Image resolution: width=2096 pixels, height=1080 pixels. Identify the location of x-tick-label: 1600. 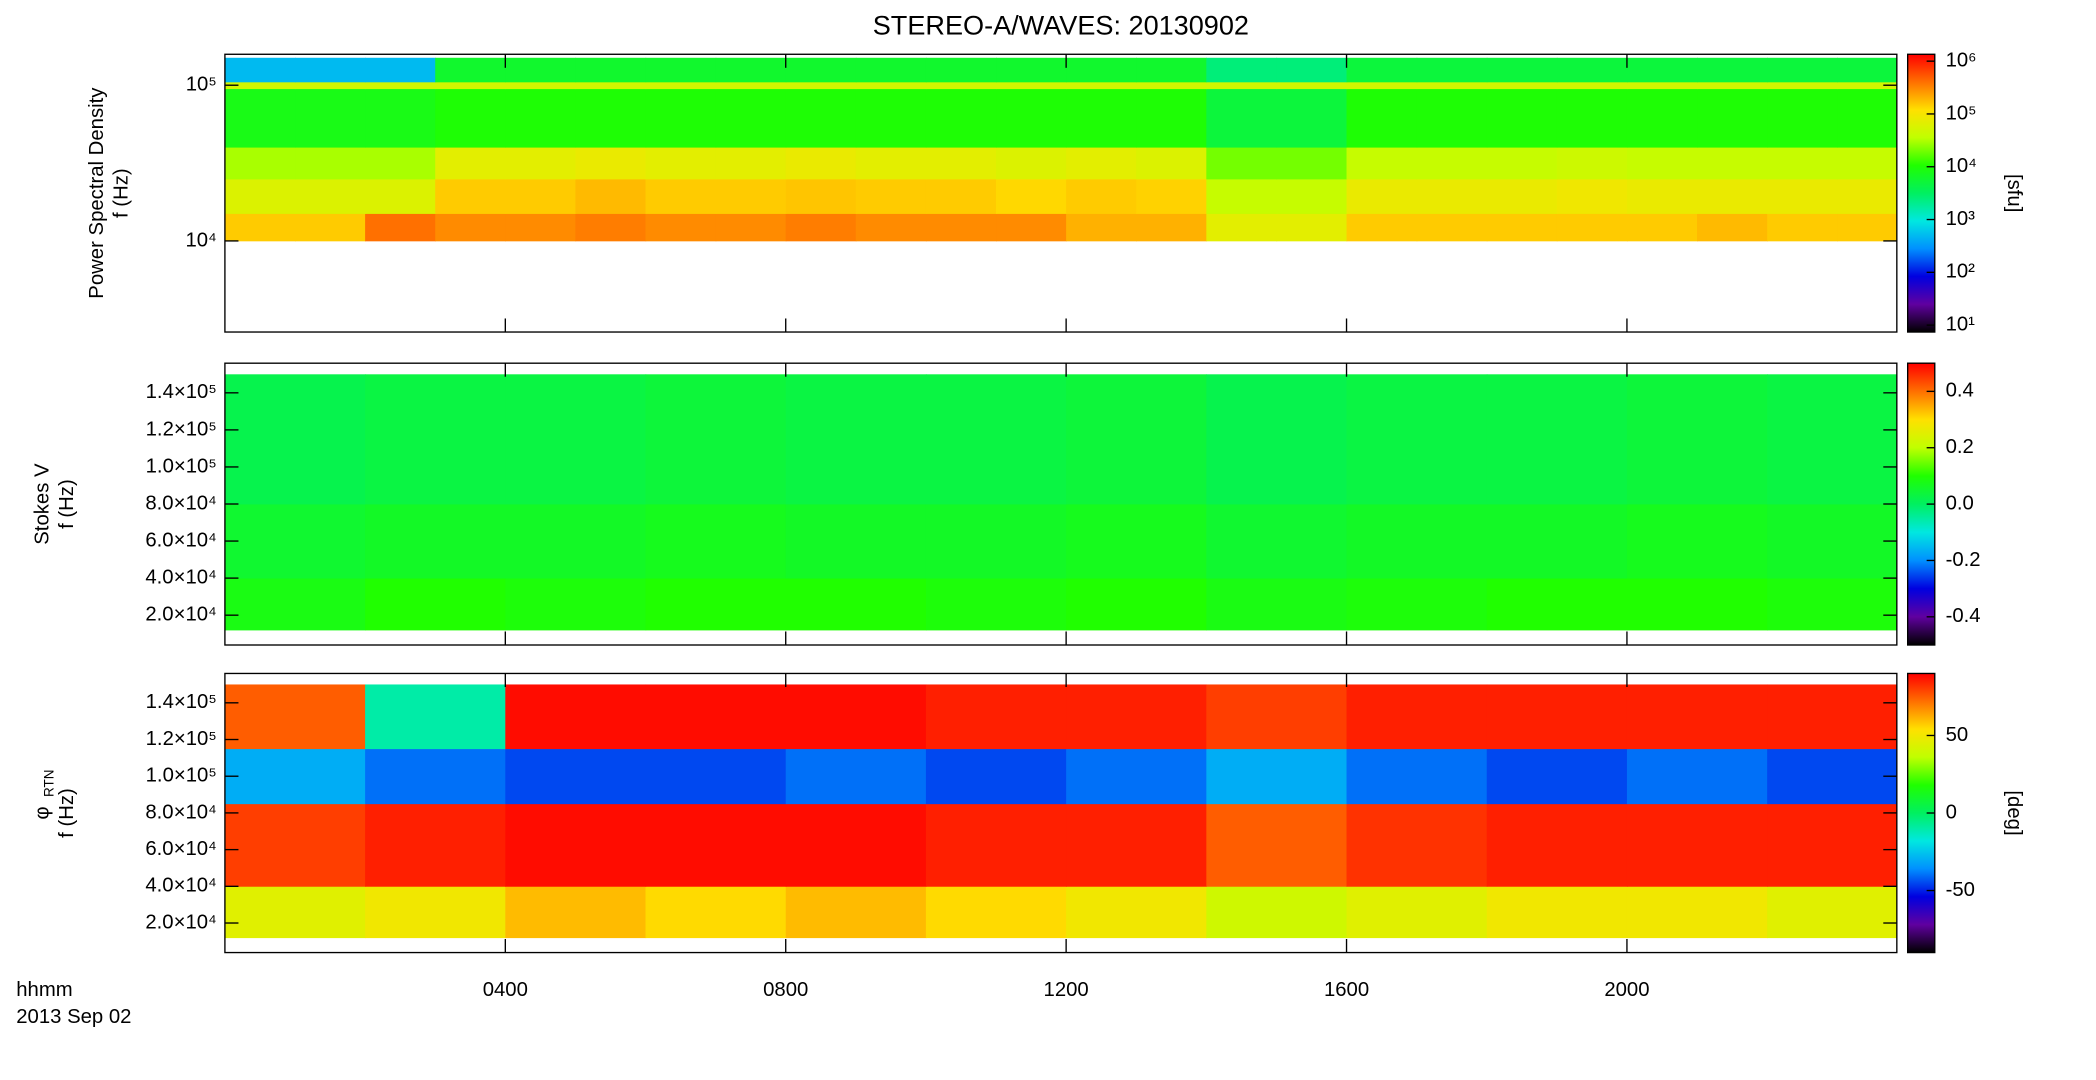
(1346, 990).